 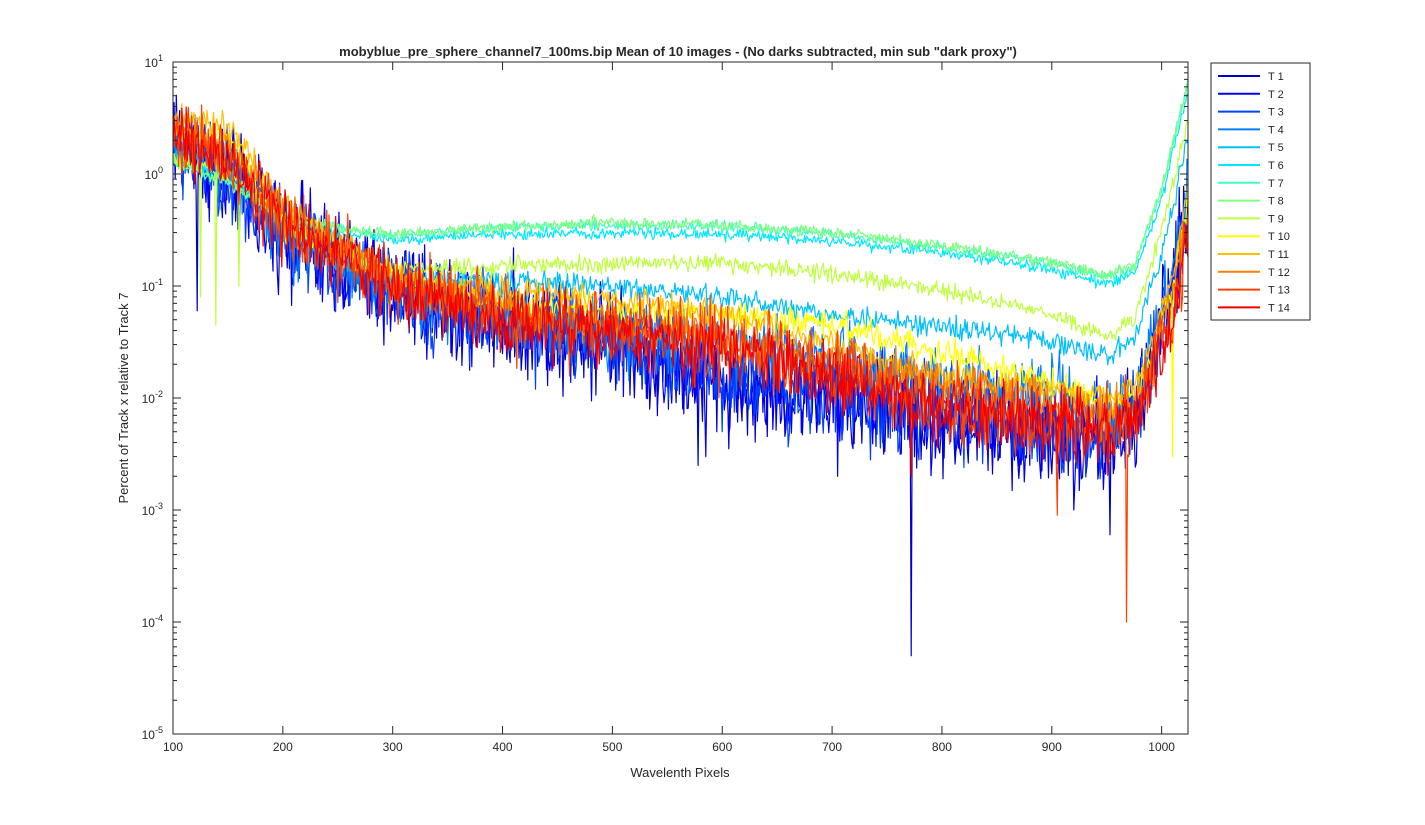 What do you see at coordinates (722, 747) in the screenshot?
I see `x-tick-label: 600` at bounding box center [722, 747].